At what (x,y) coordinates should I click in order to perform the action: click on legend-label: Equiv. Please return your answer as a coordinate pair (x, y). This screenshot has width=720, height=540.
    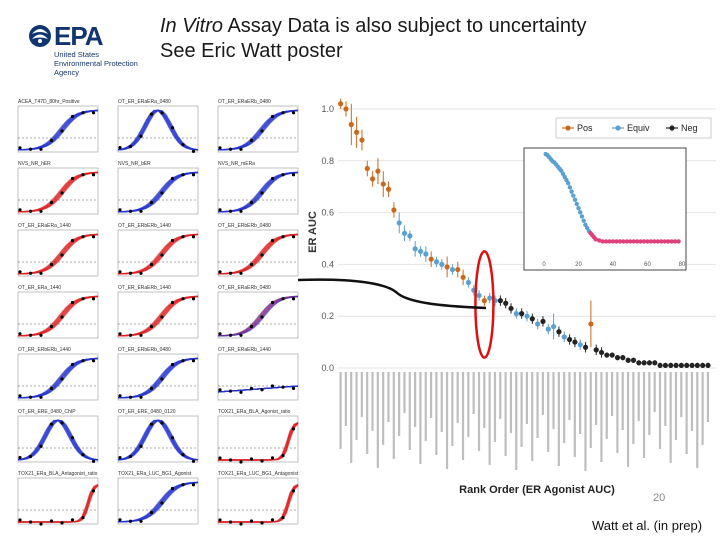
    Looking at the image, I should click on (638, 128).